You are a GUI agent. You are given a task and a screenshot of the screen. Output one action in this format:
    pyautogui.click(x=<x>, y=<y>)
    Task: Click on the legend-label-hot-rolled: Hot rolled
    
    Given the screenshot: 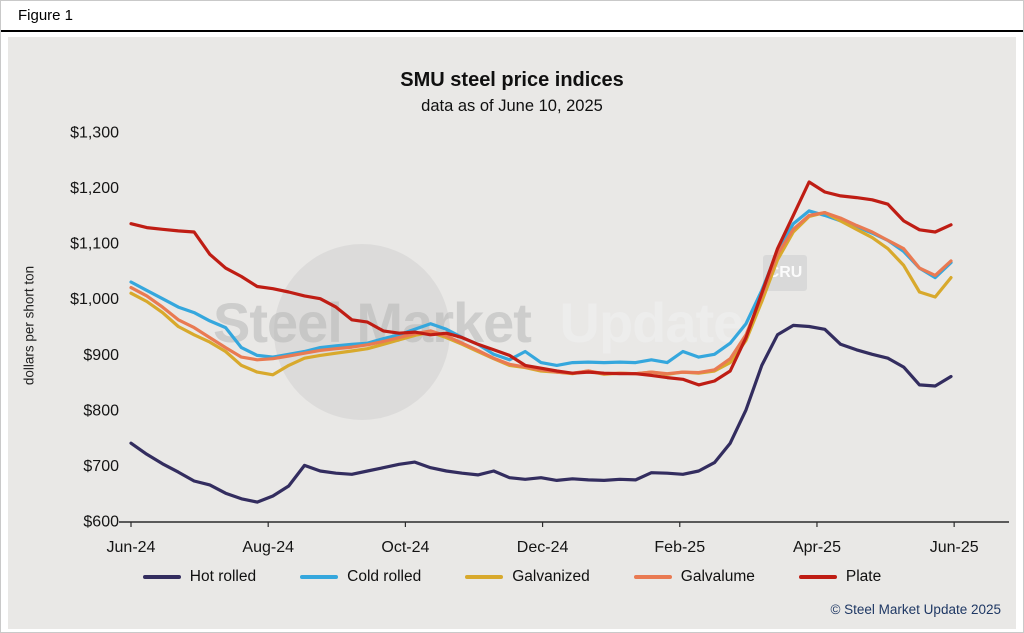 What is the action you would take?
    pyautogui.click(x=223, y=576)
    